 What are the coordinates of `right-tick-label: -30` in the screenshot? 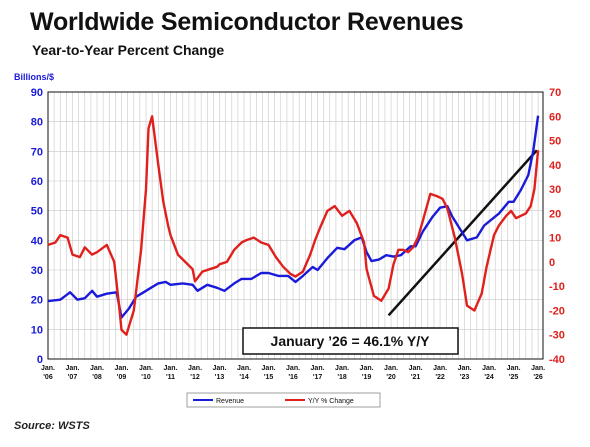 It's located at (557, 336).